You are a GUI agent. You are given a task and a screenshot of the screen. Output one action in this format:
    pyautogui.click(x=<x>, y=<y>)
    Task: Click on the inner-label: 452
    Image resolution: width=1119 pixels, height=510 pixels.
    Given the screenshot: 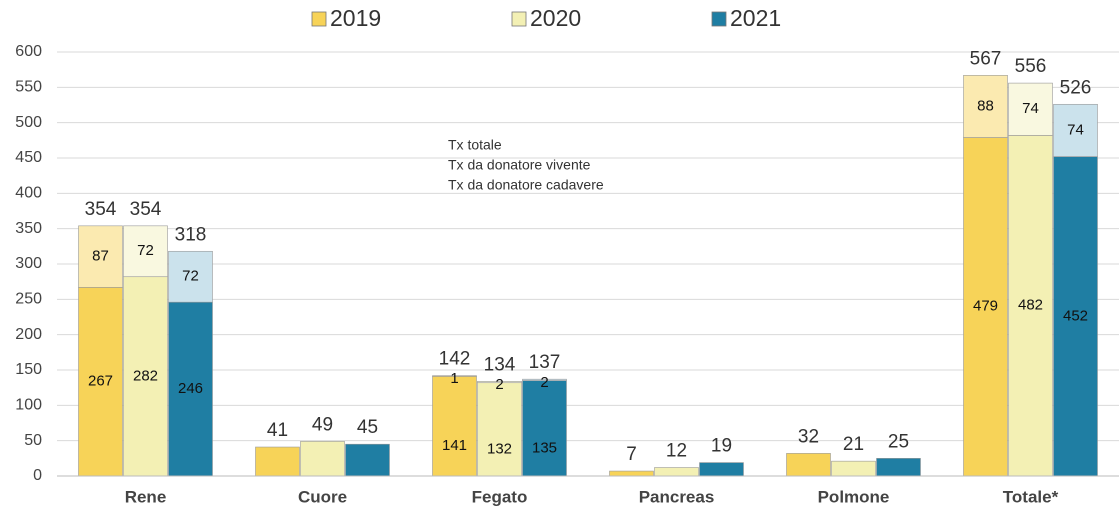 What is the action you would take?
    pyautogui.click(x=1075, y=315)
    